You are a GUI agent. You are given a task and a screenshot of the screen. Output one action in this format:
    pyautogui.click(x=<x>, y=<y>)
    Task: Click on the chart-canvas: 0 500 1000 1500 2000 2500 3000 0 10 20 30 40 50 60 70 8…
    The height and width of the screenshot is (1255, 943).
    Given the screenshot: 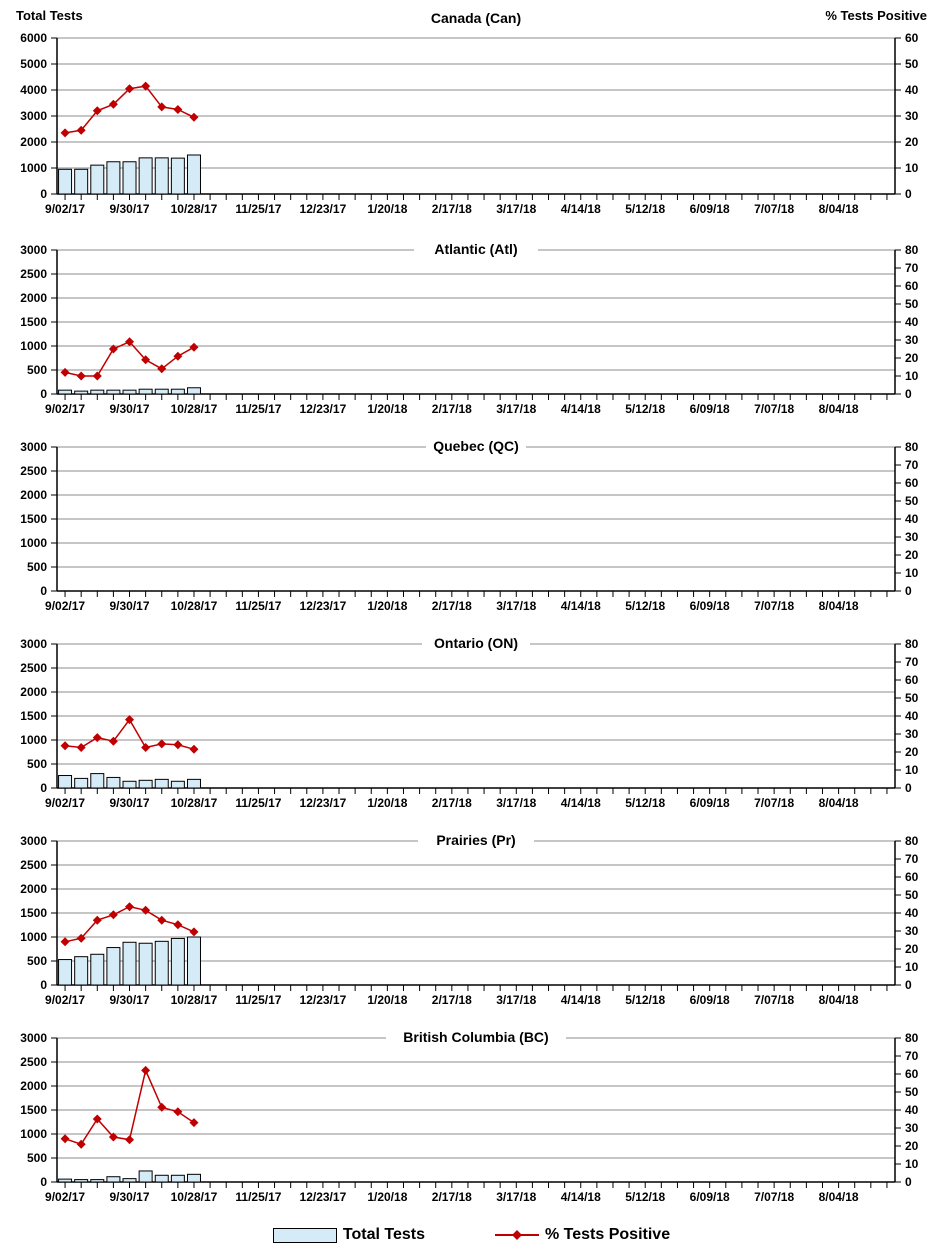 What is the action you would take?
    pyautogui.click(x=469, y=721)
    